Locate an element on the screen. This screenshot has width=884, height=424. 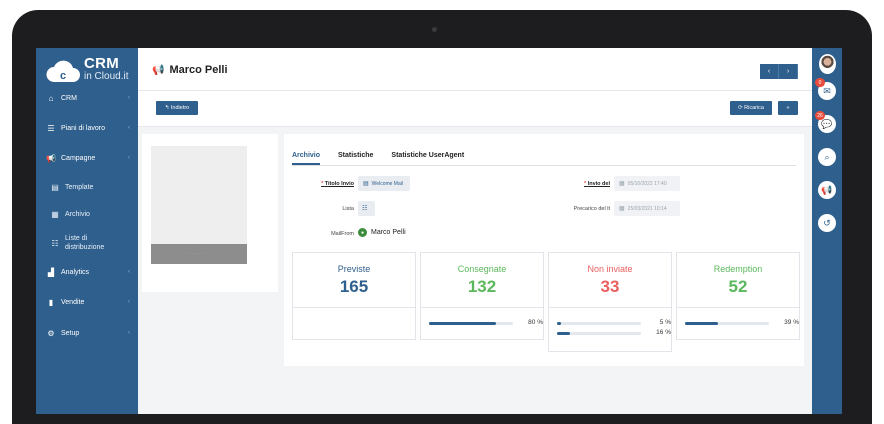
mail-badge: 0 is located at coordinates (820, 82).